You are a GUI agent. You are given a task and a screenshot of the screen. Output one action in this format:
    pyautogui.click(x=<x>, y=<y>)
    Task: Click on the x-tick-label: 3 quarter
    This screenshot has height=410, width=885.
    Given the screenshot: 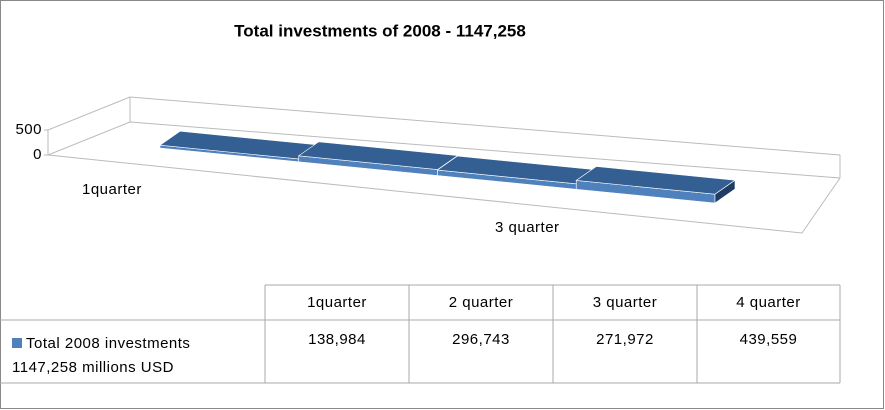 What is the action you would take?
    pyautogui.click(x=527, y=227)
    